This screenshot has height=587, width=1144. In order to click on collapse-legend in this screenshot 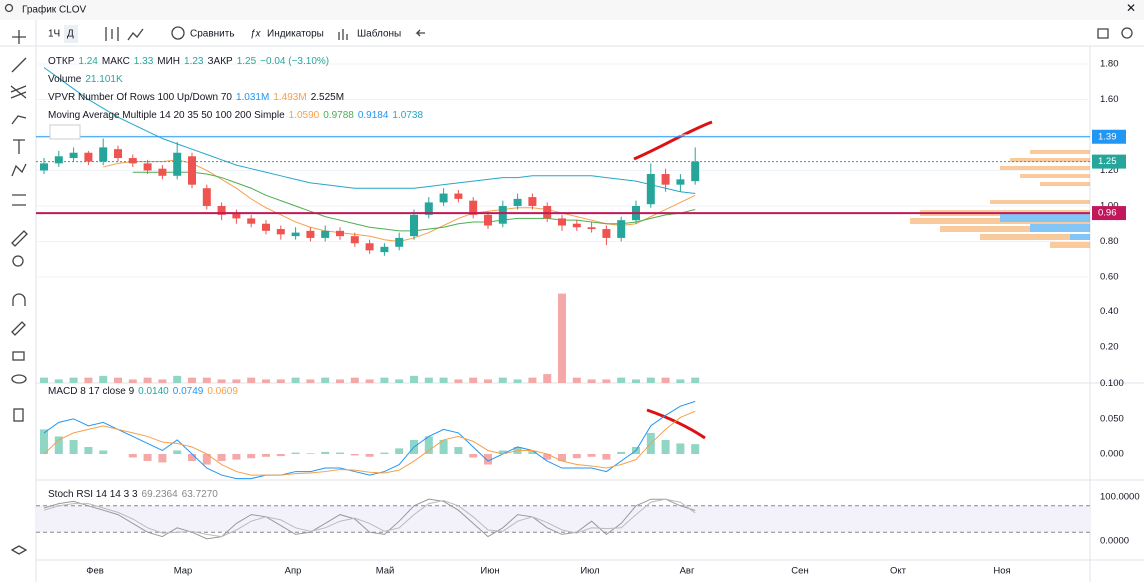, I will do `click(65, 132)`.